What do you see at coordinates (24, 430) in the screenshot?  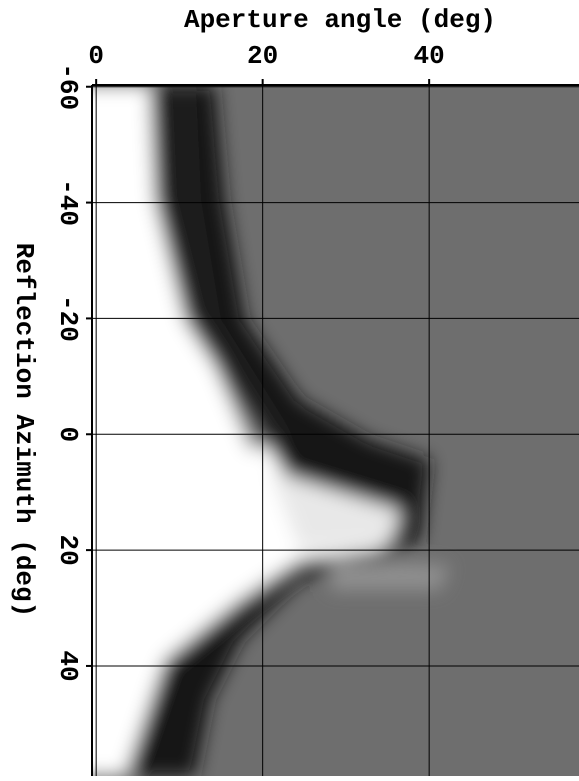 I see `y-axis-label: Reflection Azimuth (deg)` at bounding box center [24, 430].